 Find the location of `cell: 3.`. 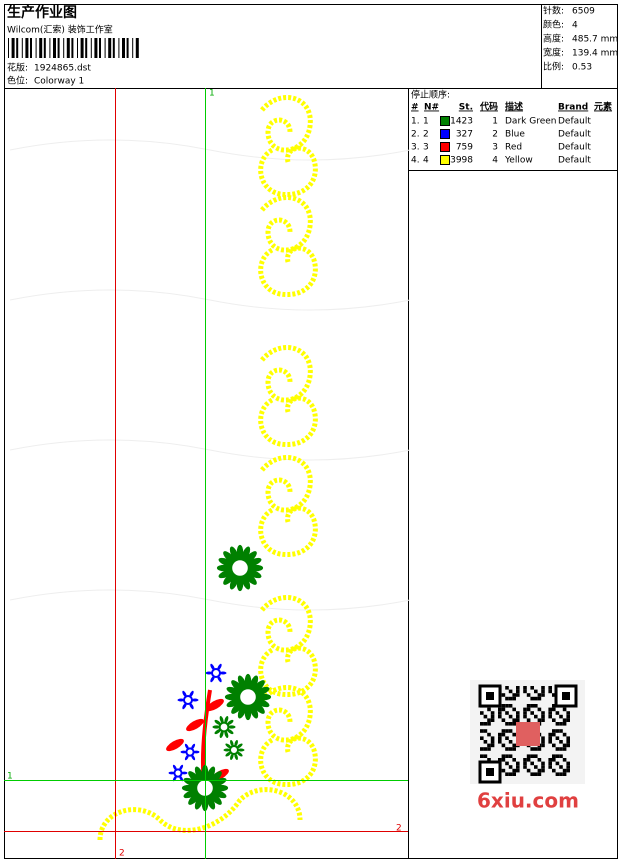

cell: 3. is located at coordinates (415, 148).